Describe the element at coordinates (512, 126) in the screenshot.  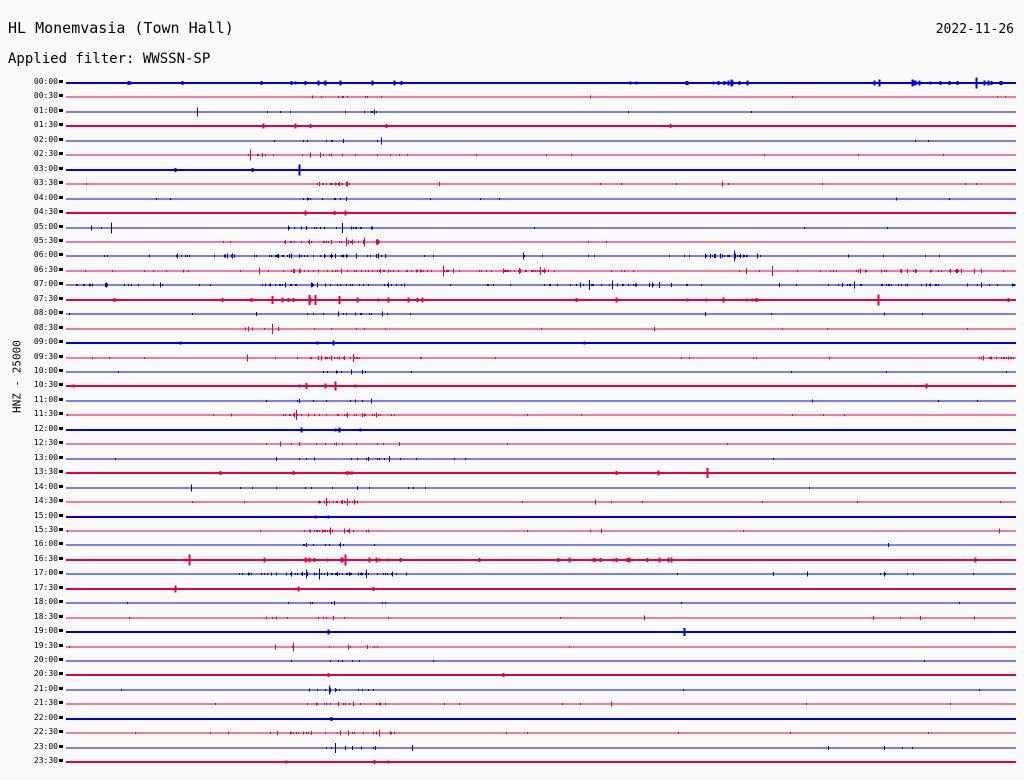
I see `trace-row: 01:30` at that location.